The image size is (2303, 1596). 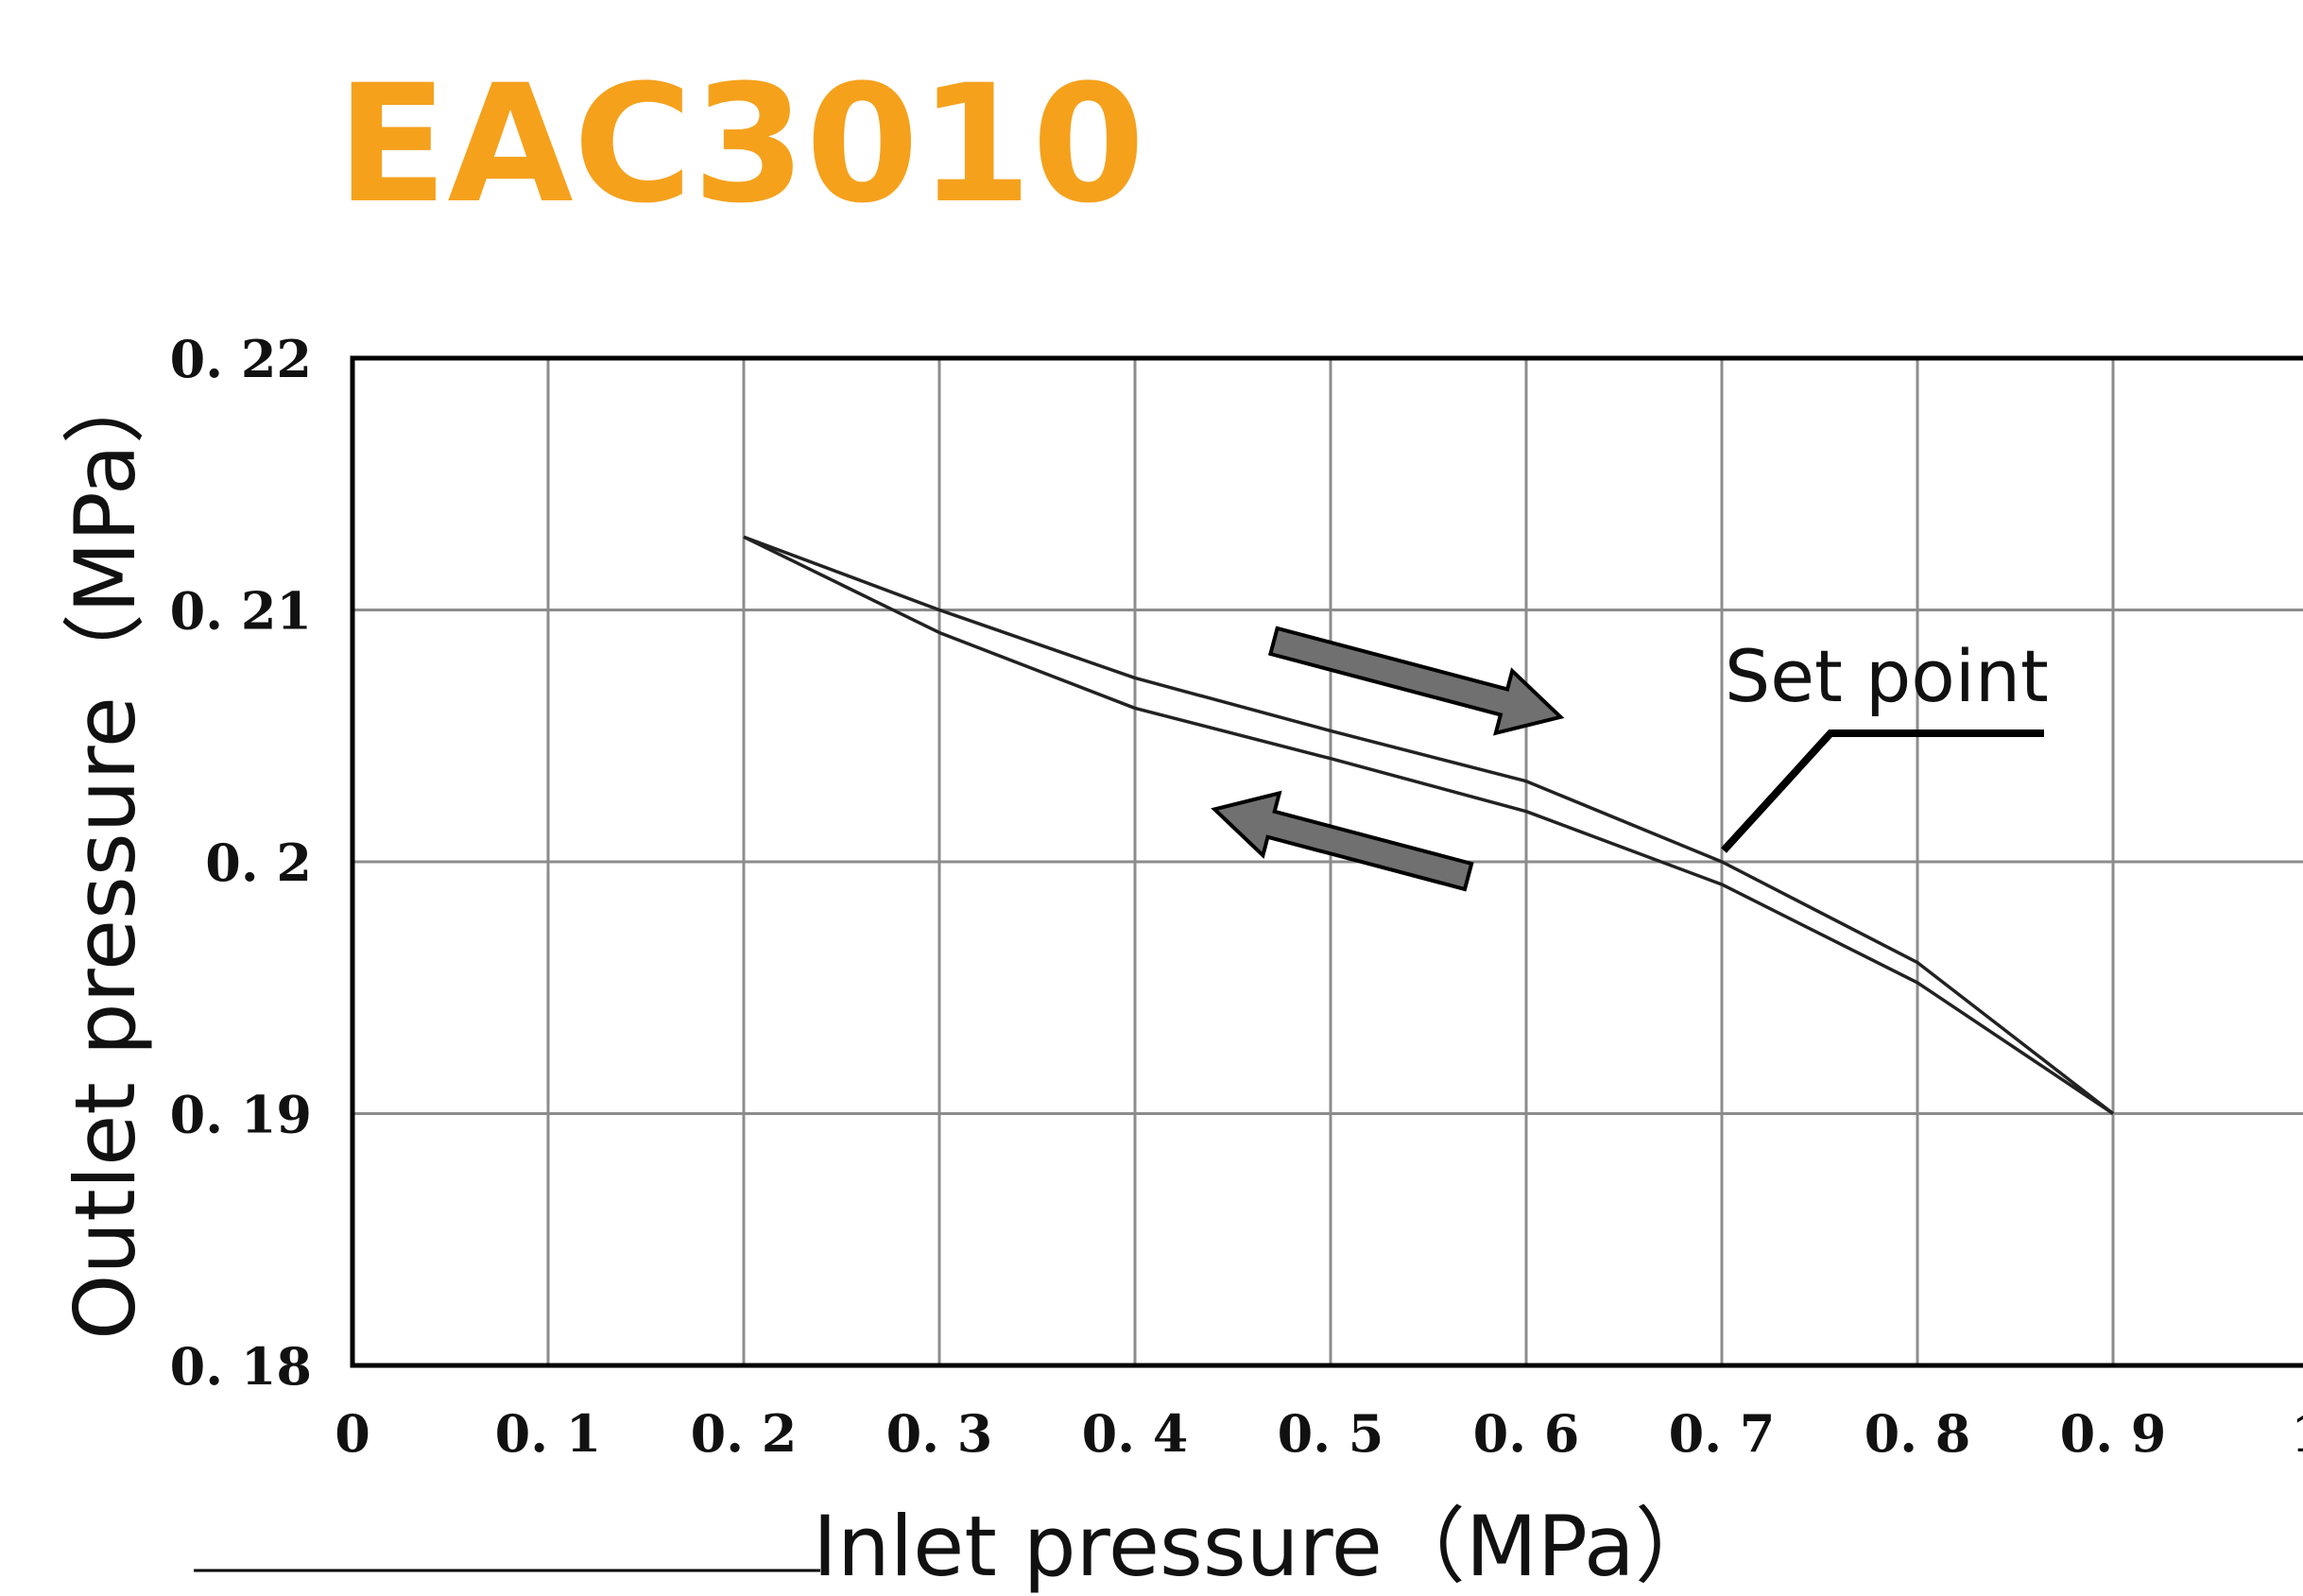 I want to click on x-tick-label: 0. 6, so click(x=1526, y=1433).